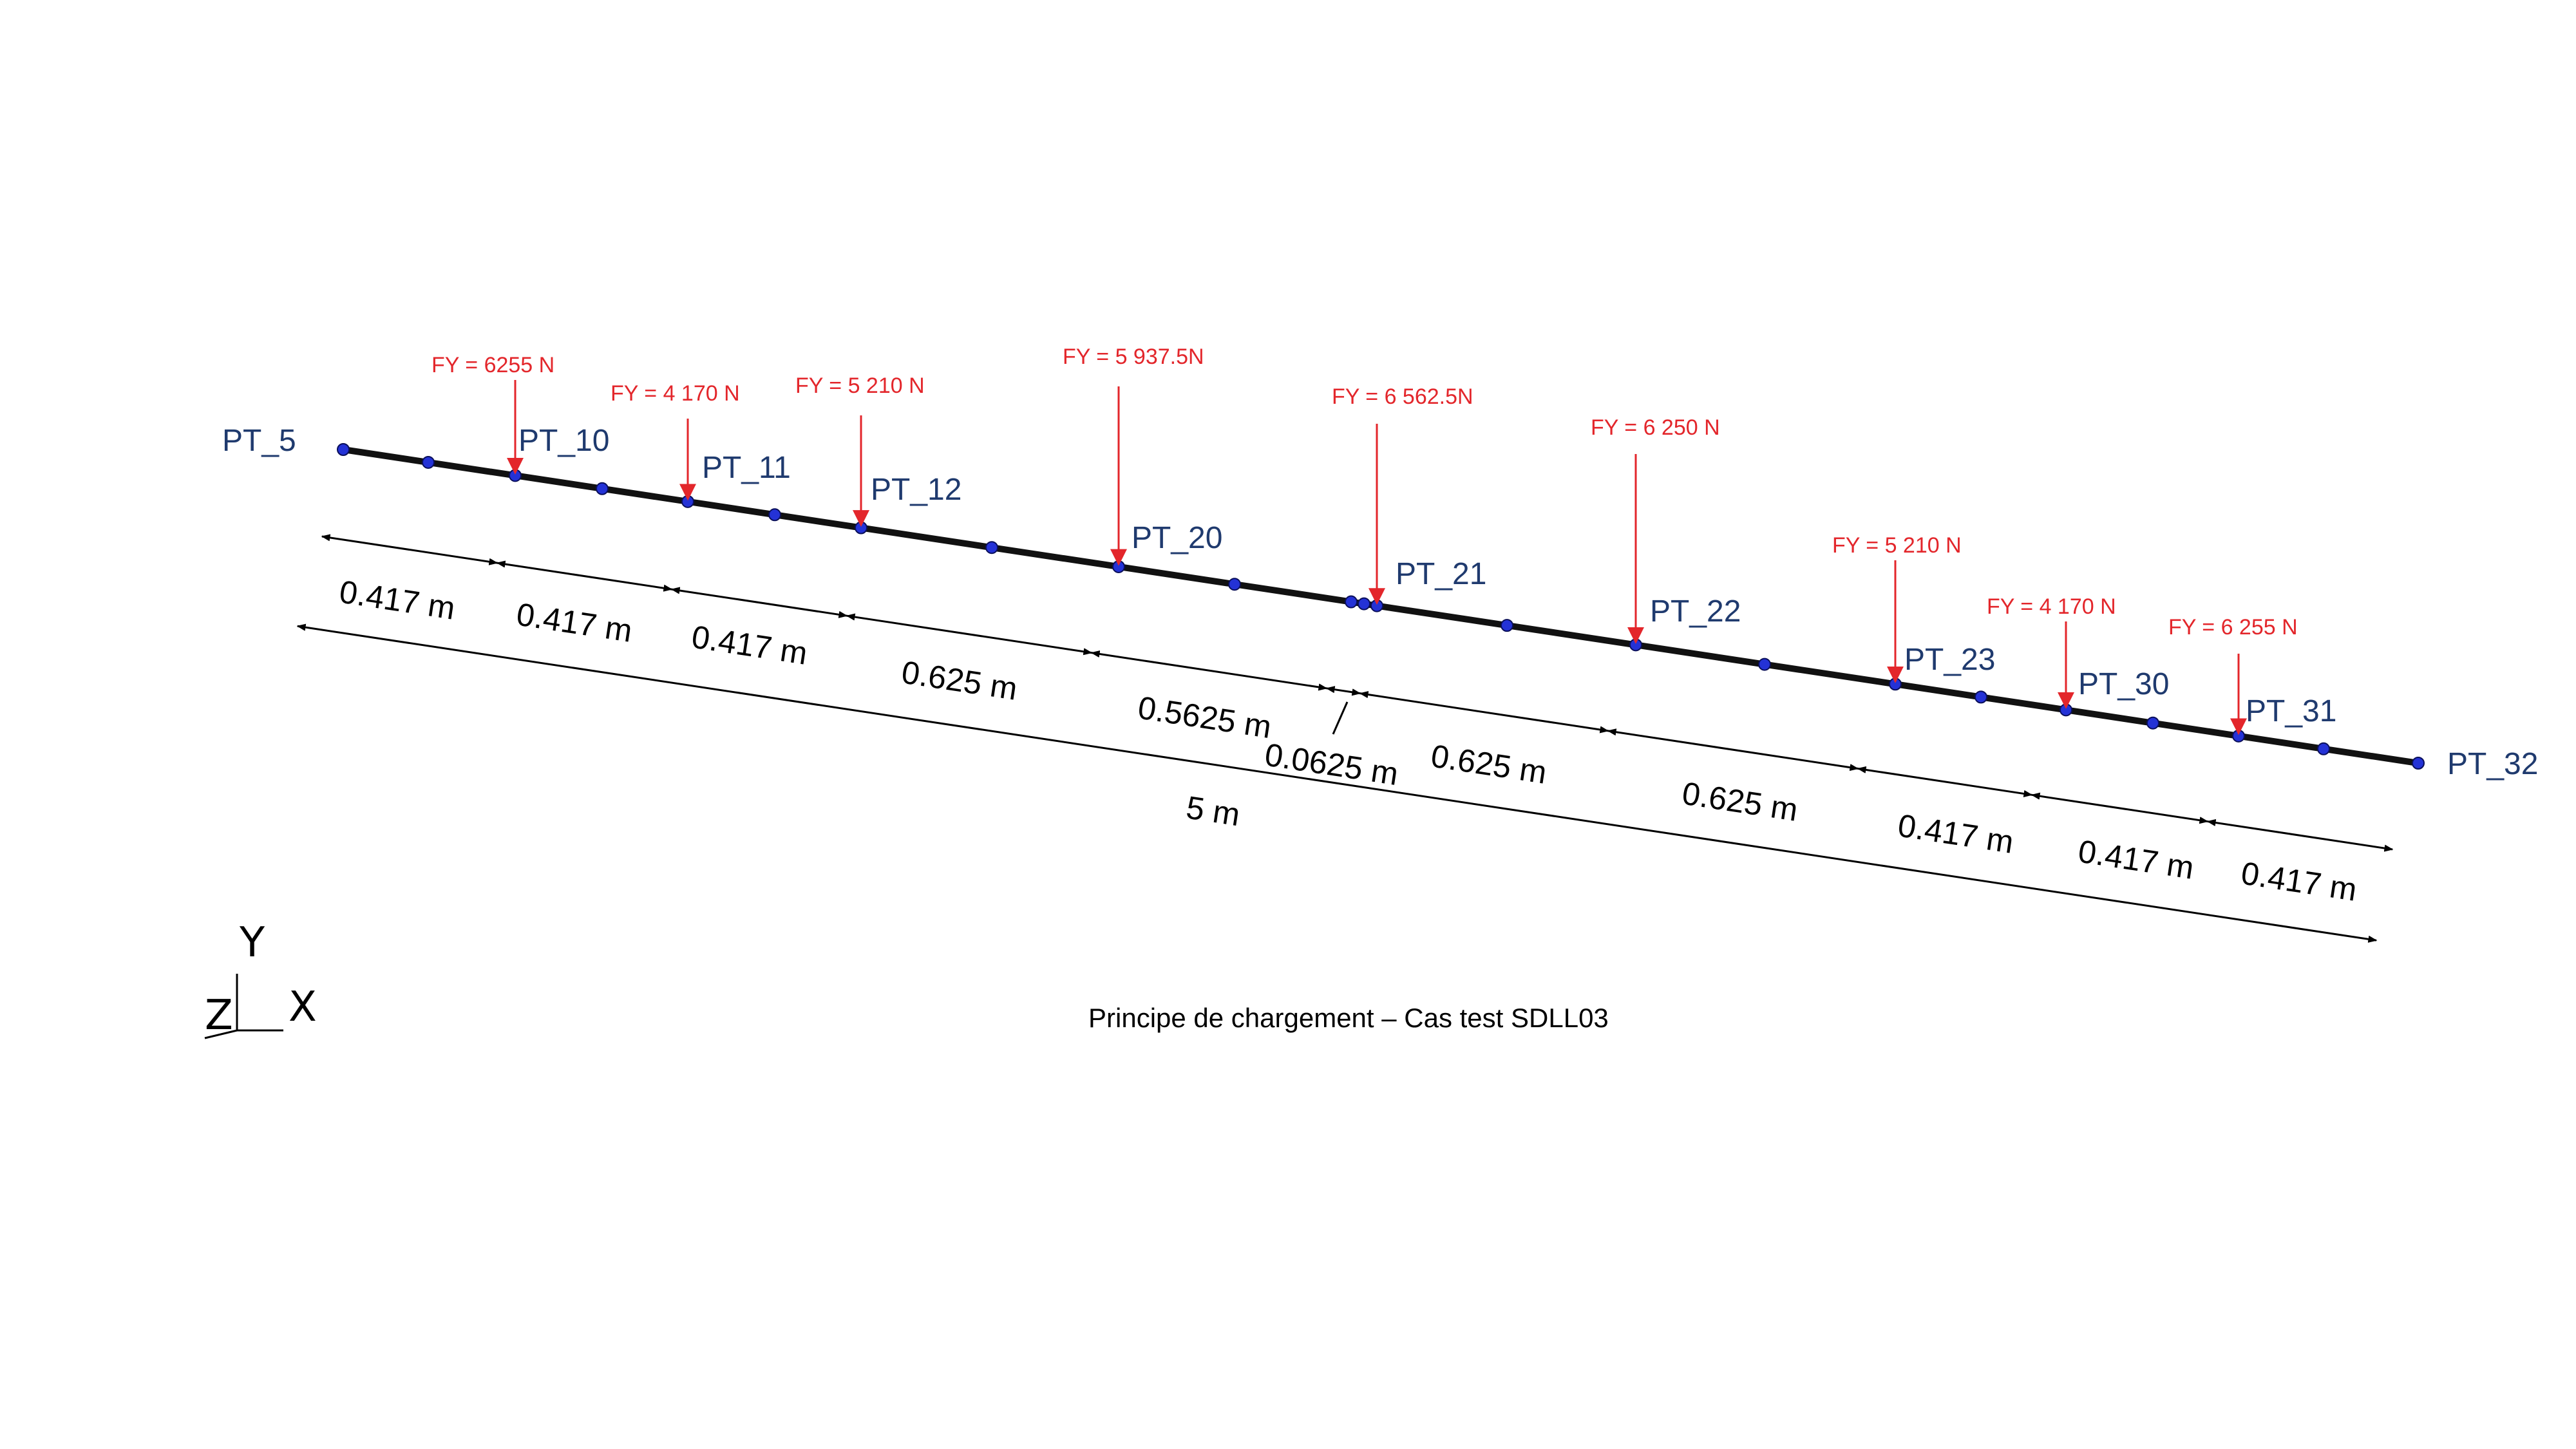 This screenshot has width=2576, height=1449. I want to click on dimension-label-10: 0.417 m, so click(2136, 859).